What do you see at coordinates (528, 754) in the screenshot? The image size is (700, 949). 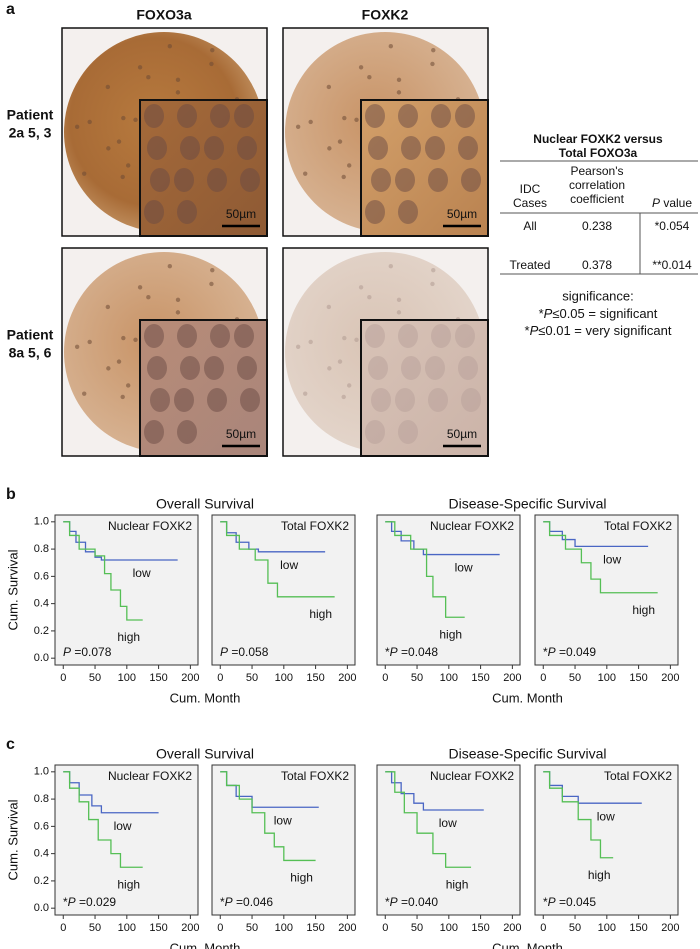 I see `group-title: Disease-Specific Survival` at bounding box center [528, 754].